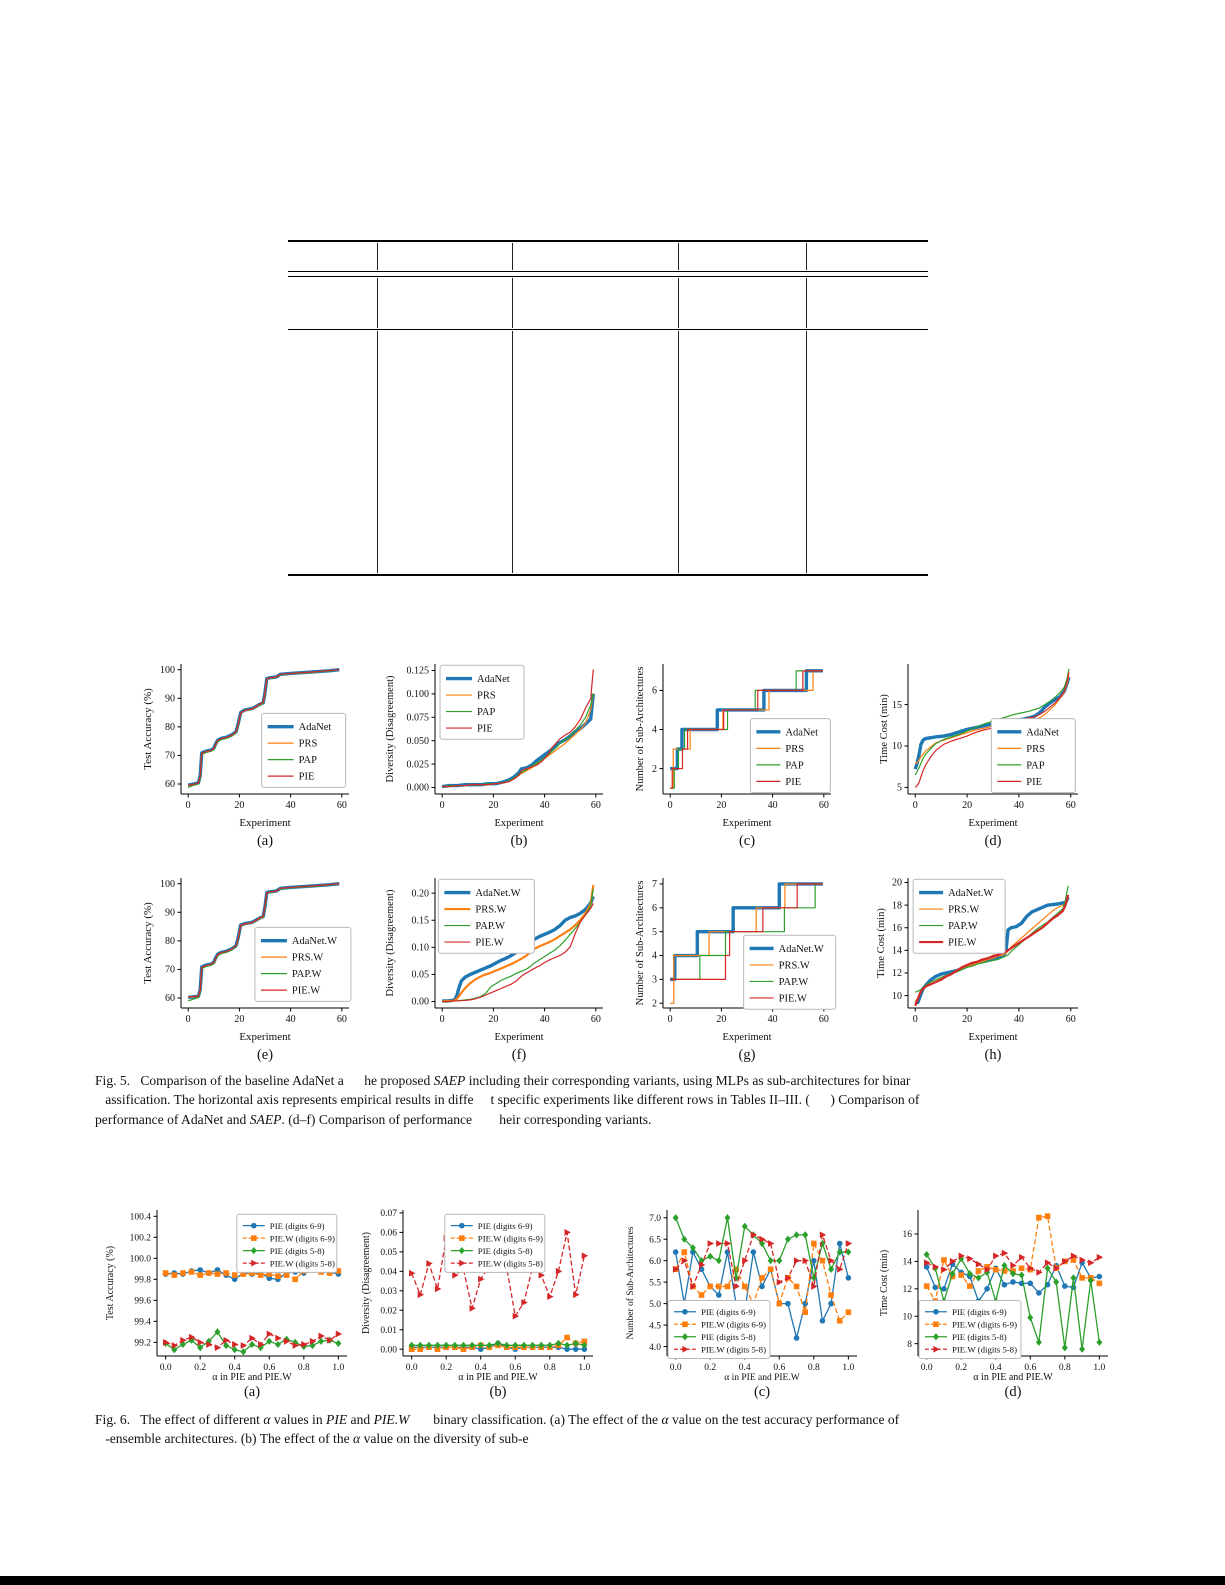 The height and width of the screenshot is (1585, 1225). I want to click on svg-text: 100.4, so click(141, 1218).